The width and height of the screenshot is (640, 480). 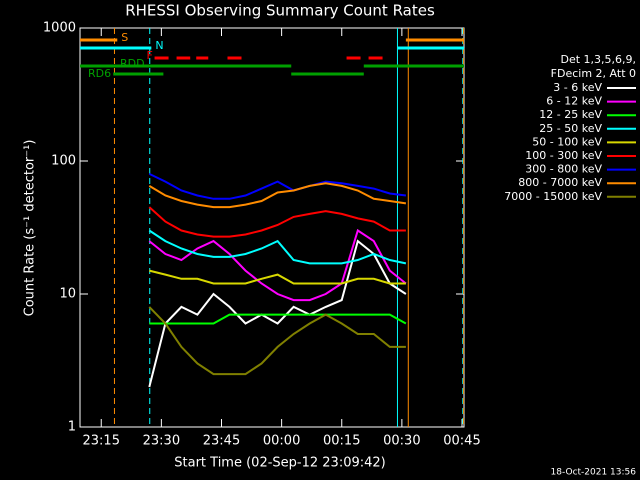 What do you see at coordinates (570, 114) in the screenshot?
I see `legend-label: 12 - 25 keV` at bounding box center [570, 114].